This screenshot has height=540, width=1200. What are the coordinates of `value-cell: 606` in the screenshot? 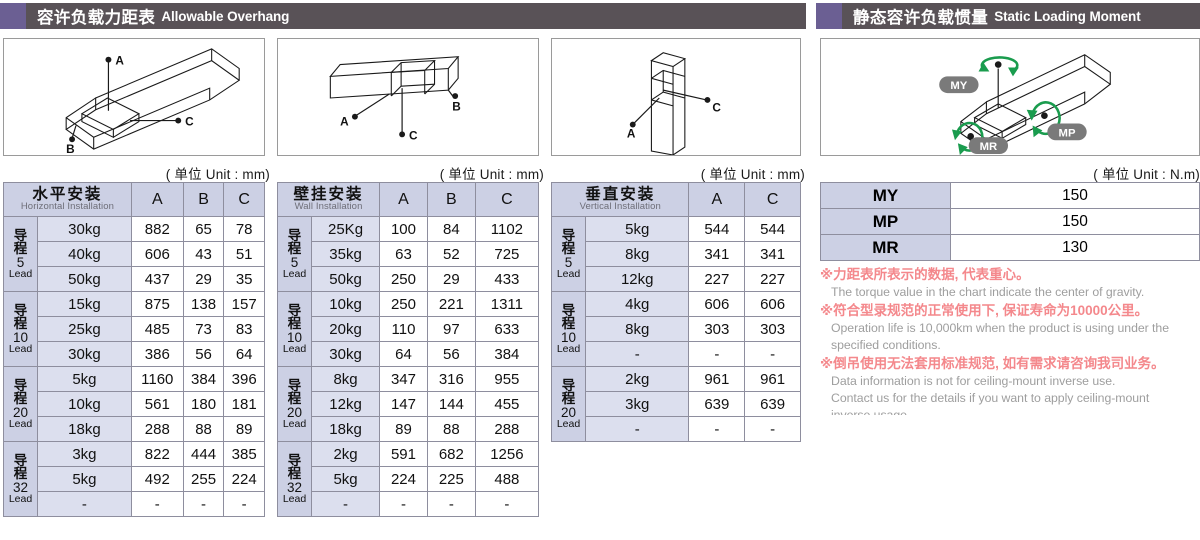 It's located at (157, 254).